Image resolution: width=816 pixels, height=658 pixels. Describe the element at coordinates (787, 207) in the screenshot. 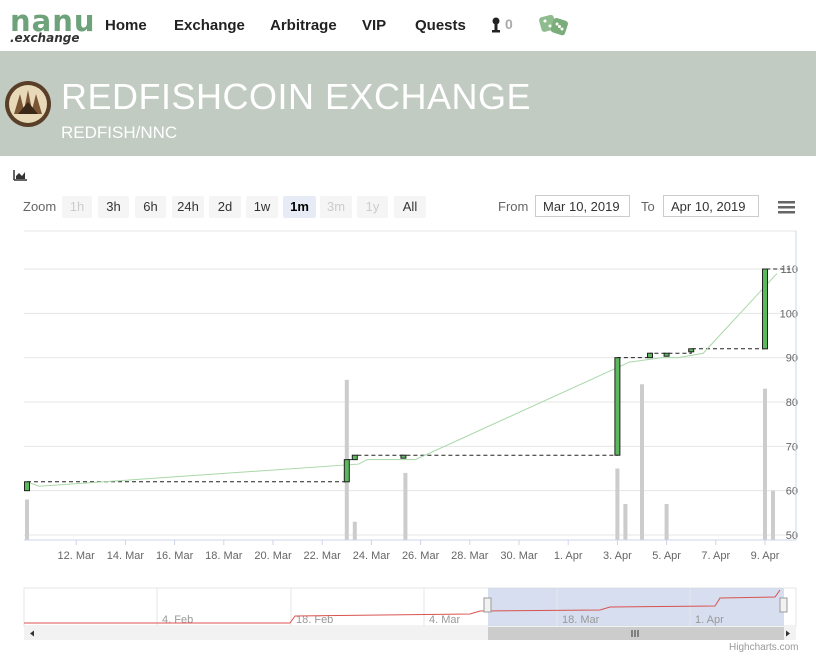

I see `hamburger-menu-icon` at that location.